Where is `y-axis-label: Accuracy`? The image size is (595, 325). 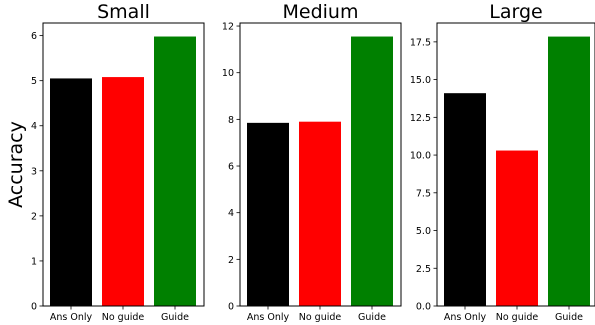 y-axis-label: Accuracy is located at coordinates (16, 164).